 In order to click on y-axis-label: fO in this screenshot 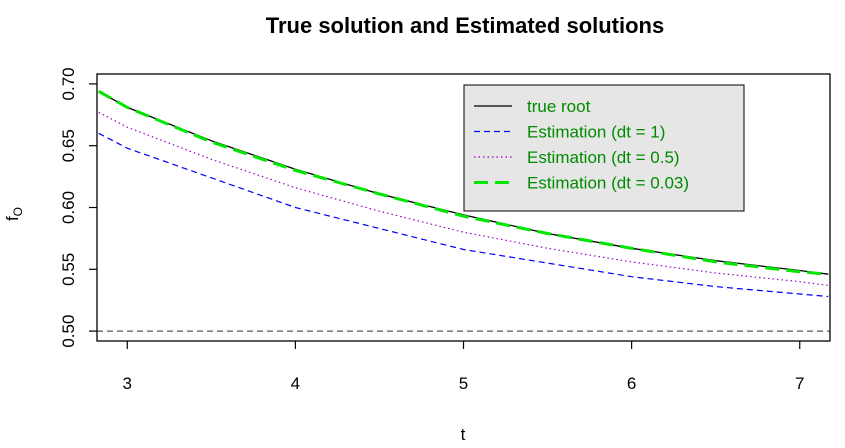, I will do `click(14, 214)`.